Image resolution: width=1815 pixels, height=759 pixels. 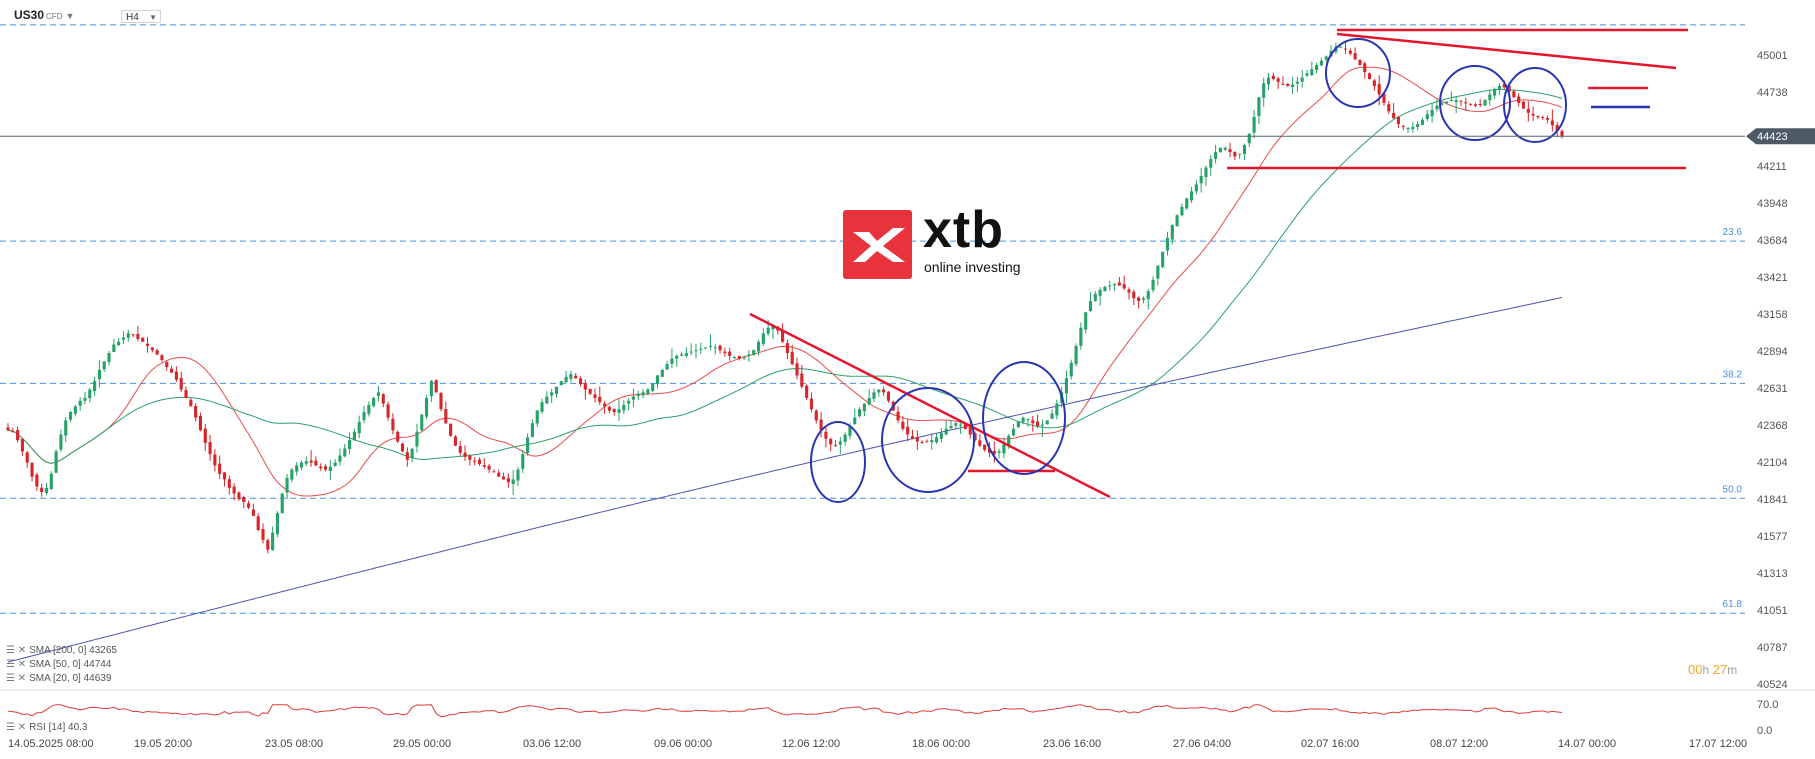 What do you see at coordinates (1733, 374) in the screenshot?
I see `fib-level-label: 38.2` at bounding box center [1733, 374].